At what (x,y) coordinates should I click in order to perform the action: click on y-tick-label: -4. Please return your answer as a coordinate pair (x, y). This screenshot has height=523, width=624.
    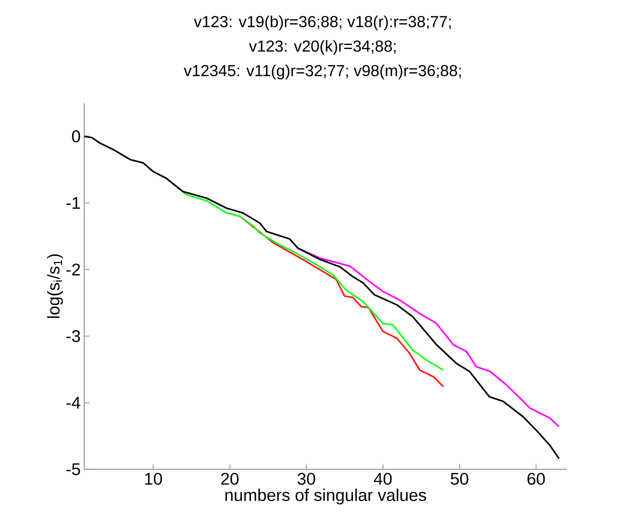
    Looking at the image, I should click on (73, 402).